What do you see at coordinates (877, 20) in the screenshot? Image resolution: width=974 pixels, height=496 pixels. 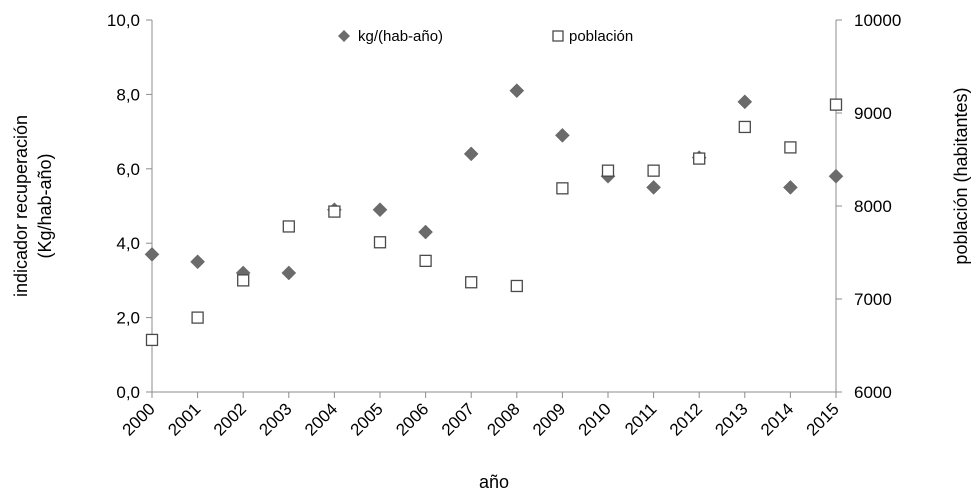 I see `right-y-tick-label: 10000` at bounding box center [877, 20].